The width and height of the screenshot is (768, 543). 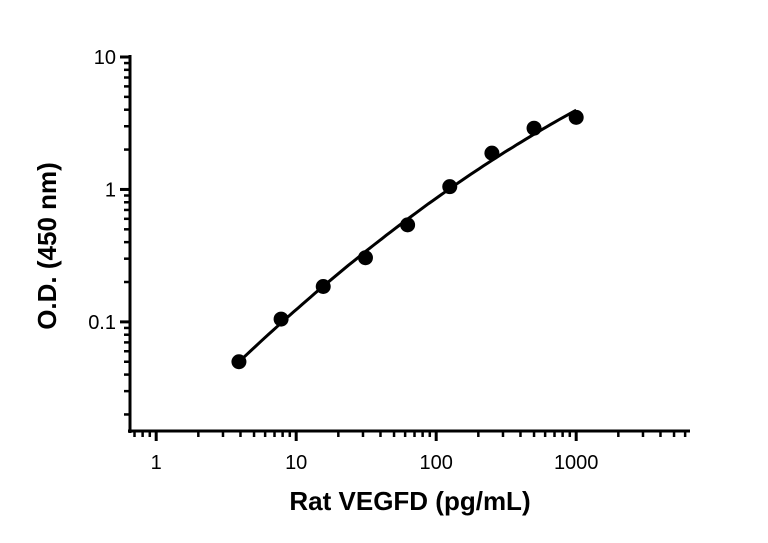 What do you see at coordinates (110, 190) in the screenshot?
I see `y-tick-label: 1` at bounding box center [110, 190].